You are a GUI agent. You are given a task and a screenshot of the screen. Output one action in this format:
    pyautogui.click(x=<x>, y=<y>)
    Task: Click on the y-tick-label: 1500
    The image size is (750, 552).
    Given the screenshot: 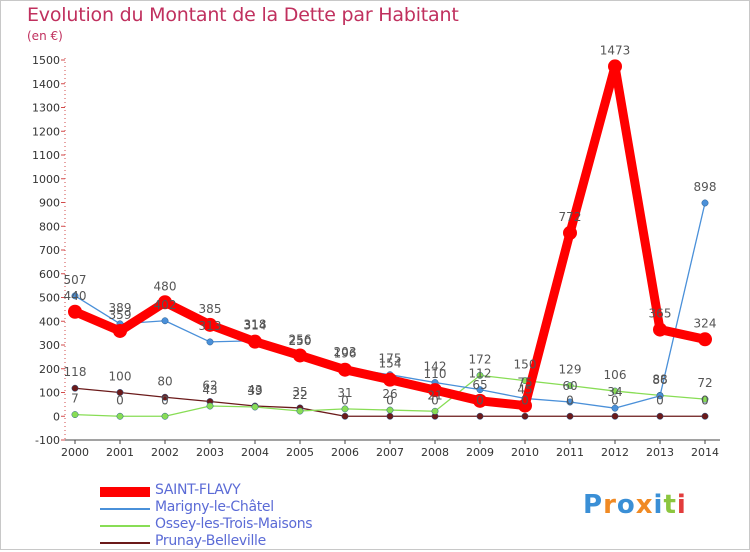 What is the action you would take?
    pyautogui.click(x=46, y=60)
    